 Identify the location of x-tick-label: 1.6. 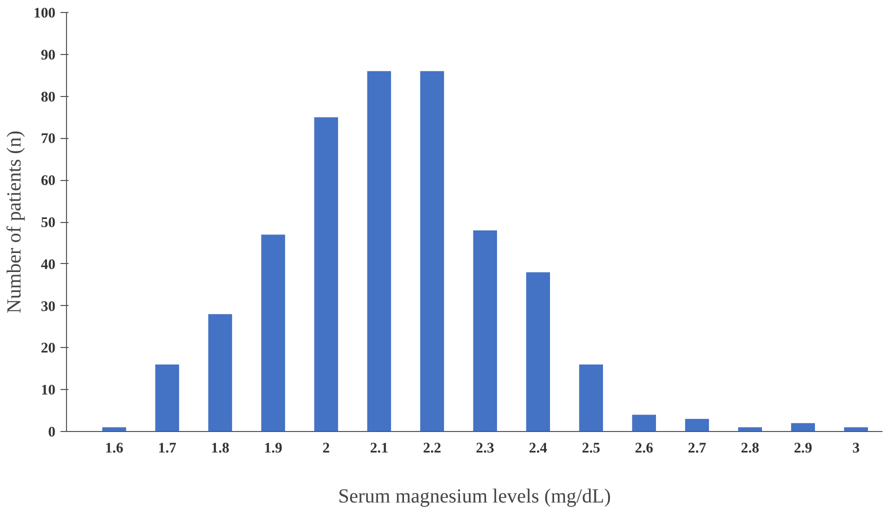
(114, 448).